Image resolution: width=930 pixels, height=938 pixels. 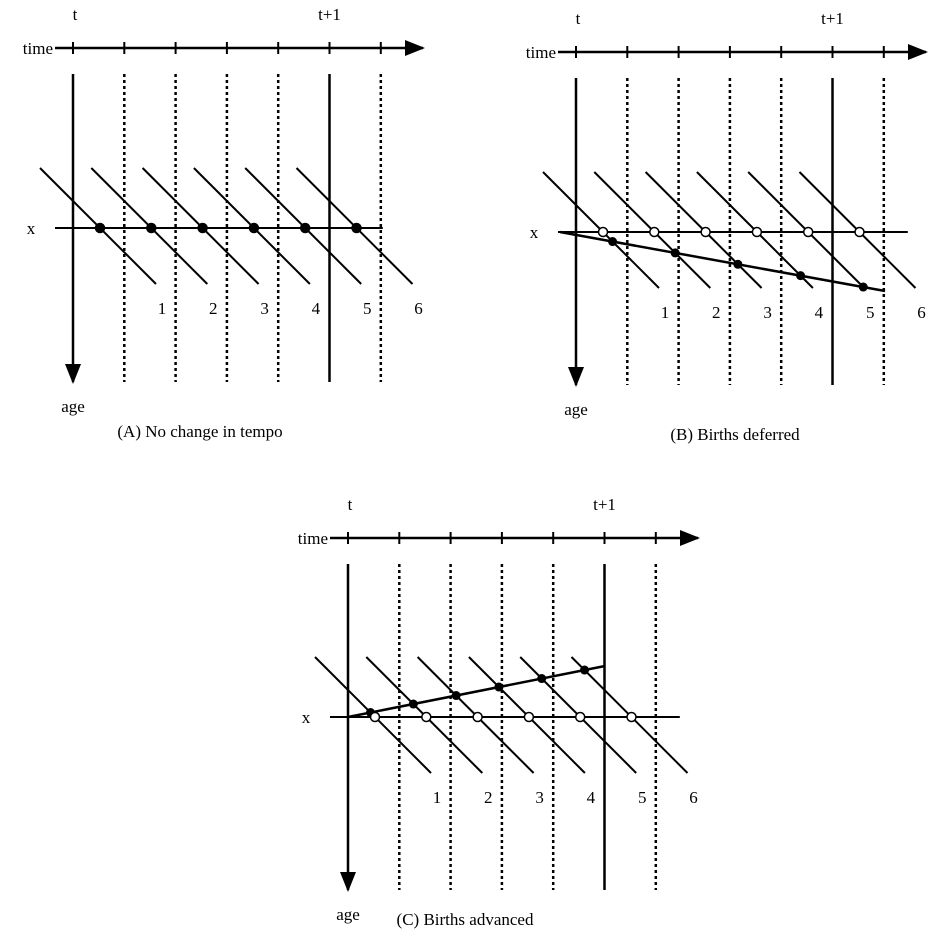 What do you see at coordinates (465, 919) in the screenshot?
I see `caption: (C) Births advanced` at bounding box center [465, 919].